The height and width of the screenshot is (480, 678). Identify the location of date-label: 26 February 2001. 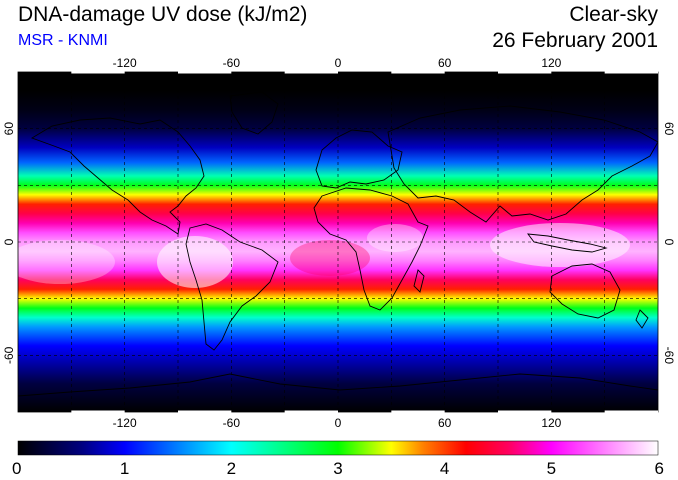
(575, 40).